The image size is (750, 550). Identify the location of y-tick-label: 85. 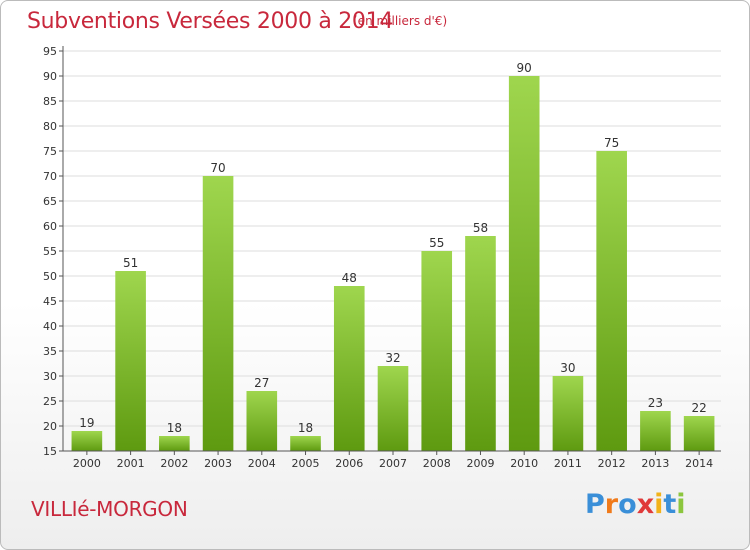
(50, 101).